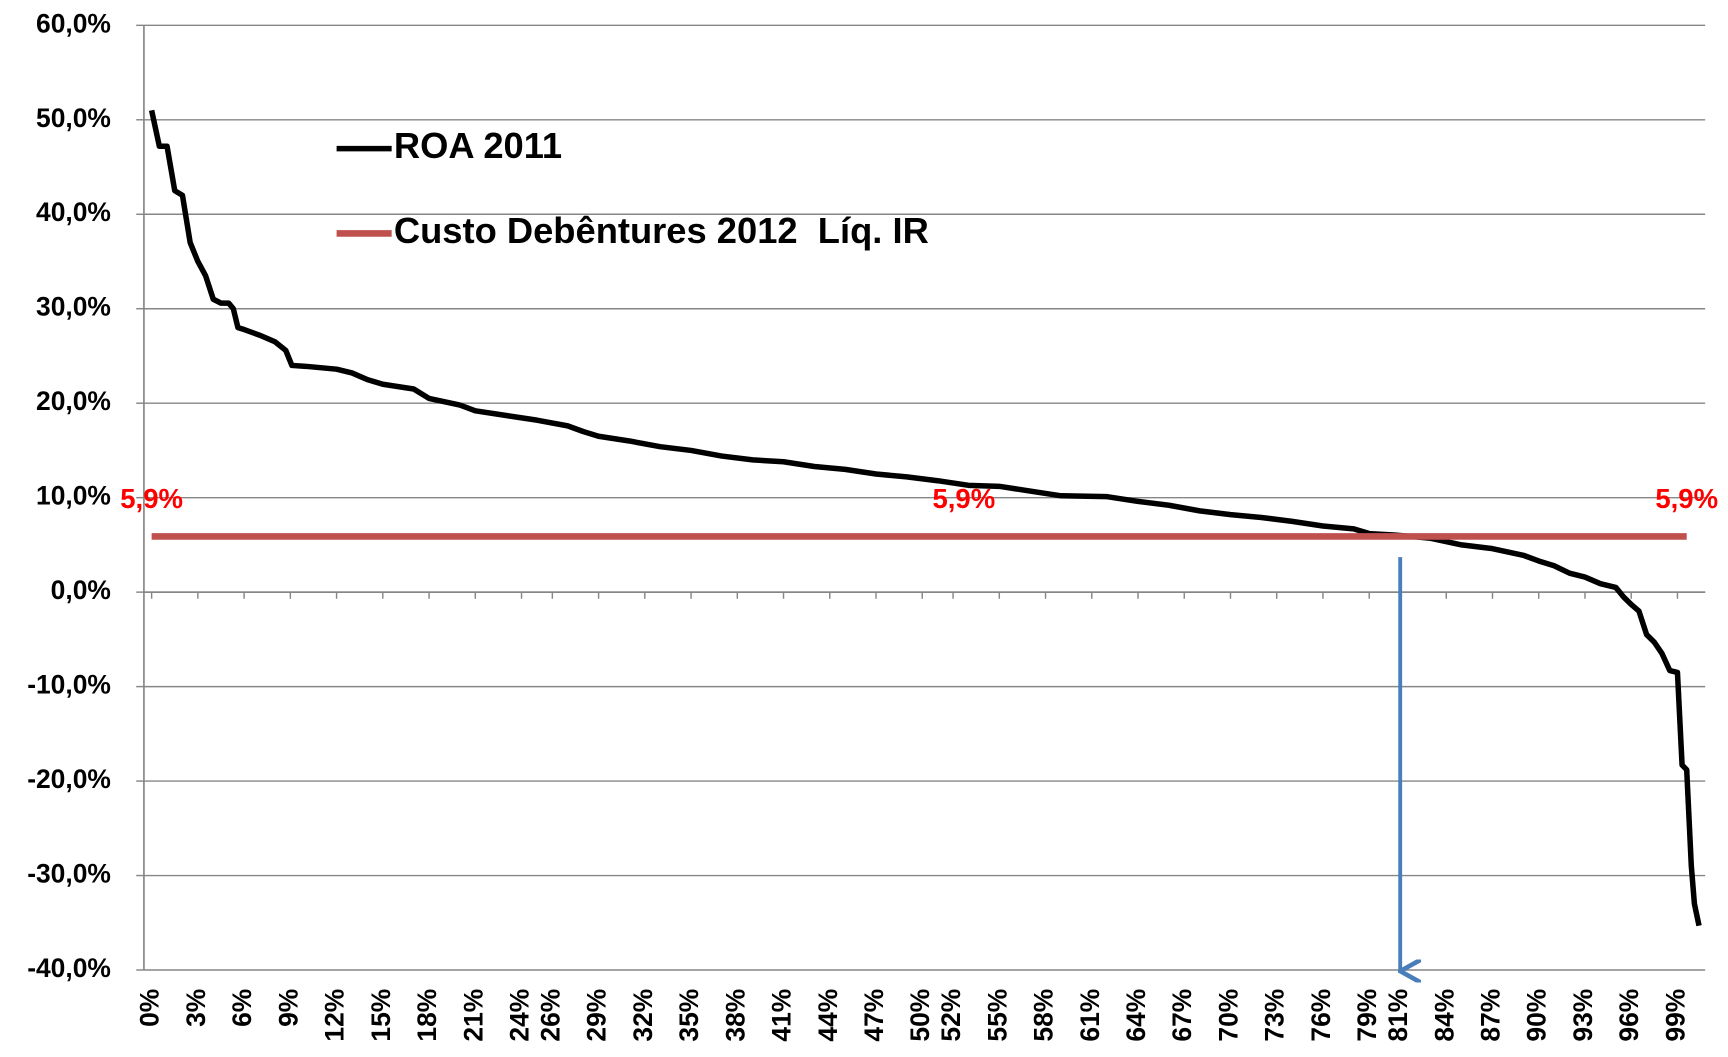 This screenshot has height=1057, width=1728. I want to click on x-tick-label: 64%, so click(1136, 1015).